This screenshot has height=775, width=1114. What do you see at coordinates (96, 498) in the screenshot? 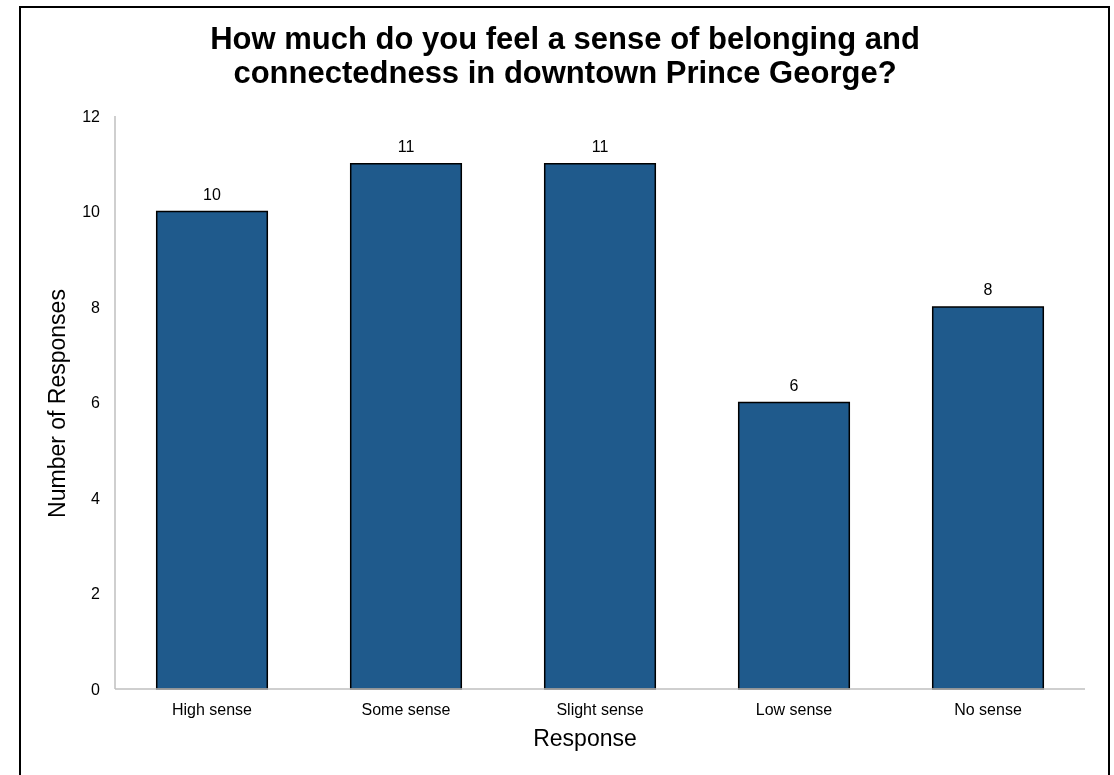
I see `y-tick-label: 4` at bounding box center [96, 498].